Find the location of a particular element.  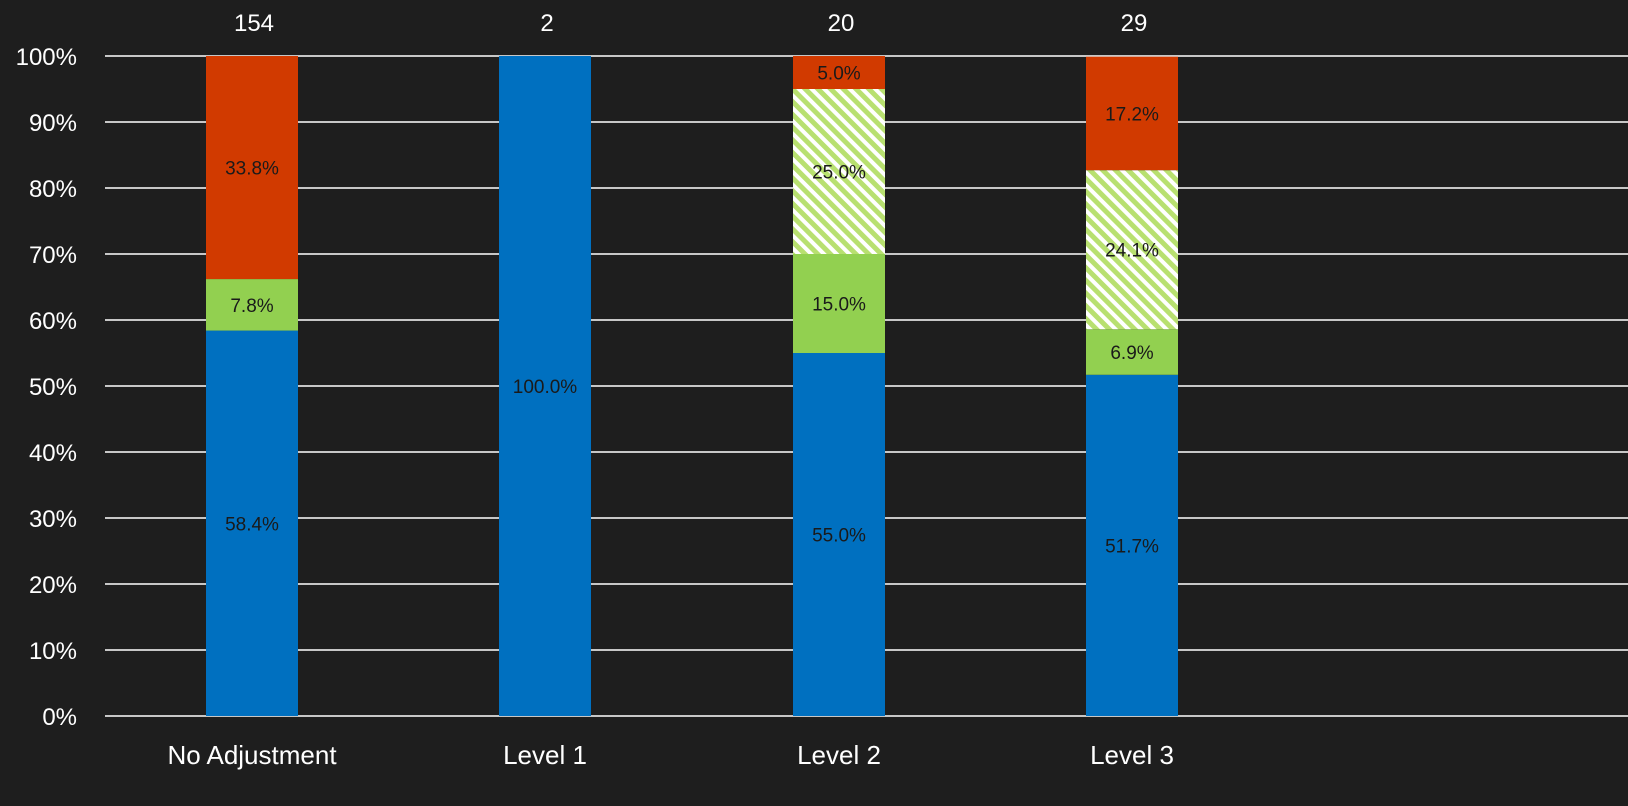

bar-total-label: 154 is located at coordinates (254, 23).